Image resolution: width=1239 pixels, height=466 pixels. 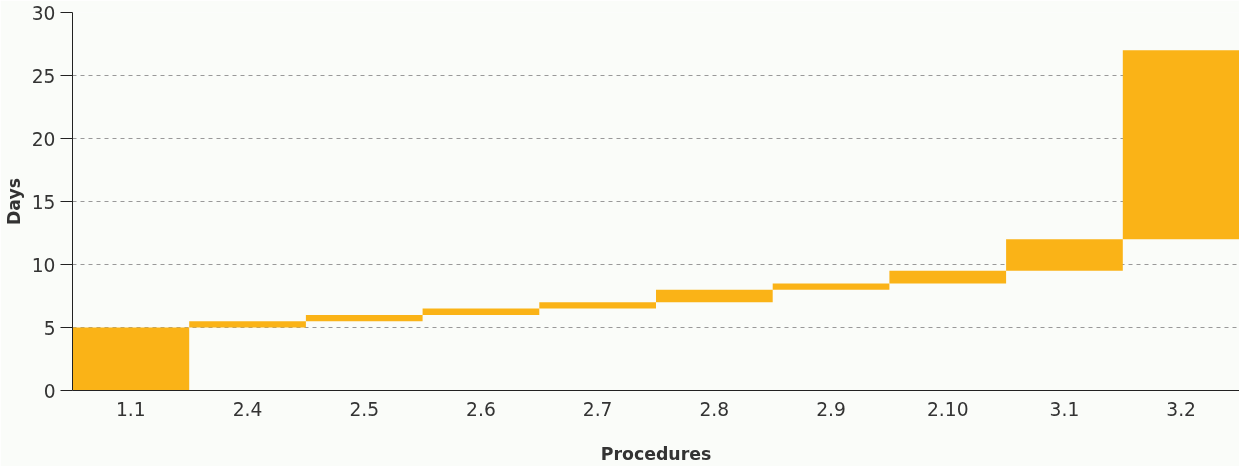 I want to click on x-tick-label: 2.6, so click(x=481, y=409).